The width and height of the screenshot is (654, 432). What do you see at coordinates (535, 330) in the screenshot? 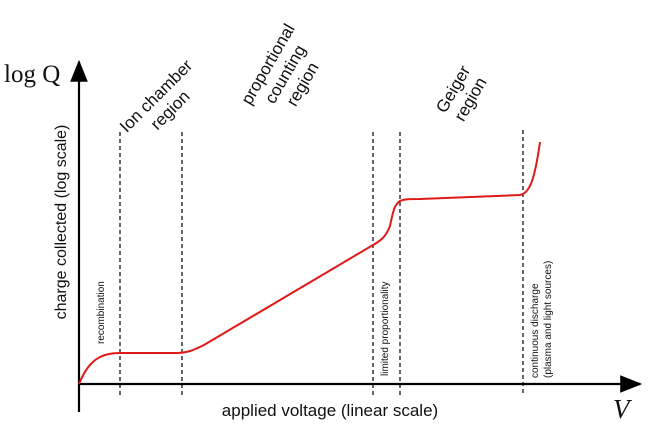
I see `annotation-continuous-discharge: continuous discharge` at bounding box center [535, 330].